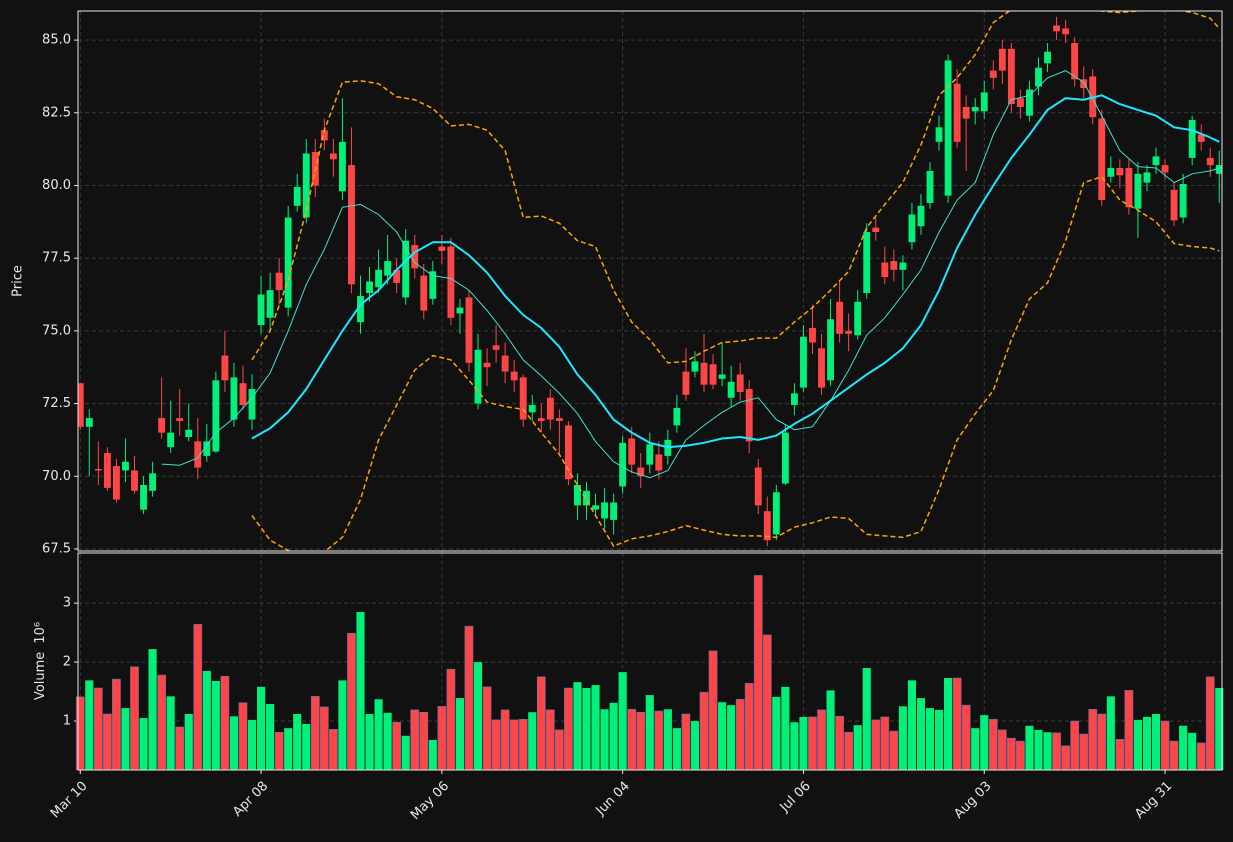  What do you see at coordinates (56, 40) in the screenshot?
I see `y-tick-label: 85.0` at bounding box center [56, 40].